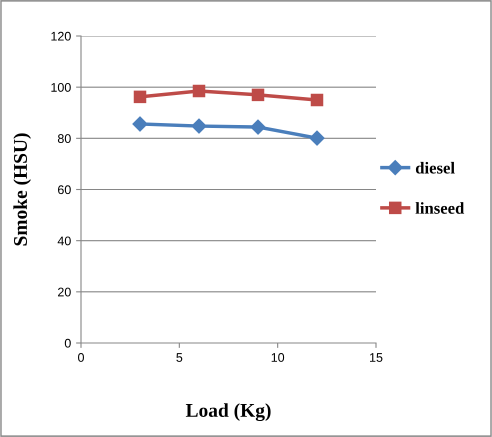 The image size is (492, 437). What do you see at coordinates (435, 168) in the screenshot?
I see `legend-label: diesel` at bounding box center [435, 168].